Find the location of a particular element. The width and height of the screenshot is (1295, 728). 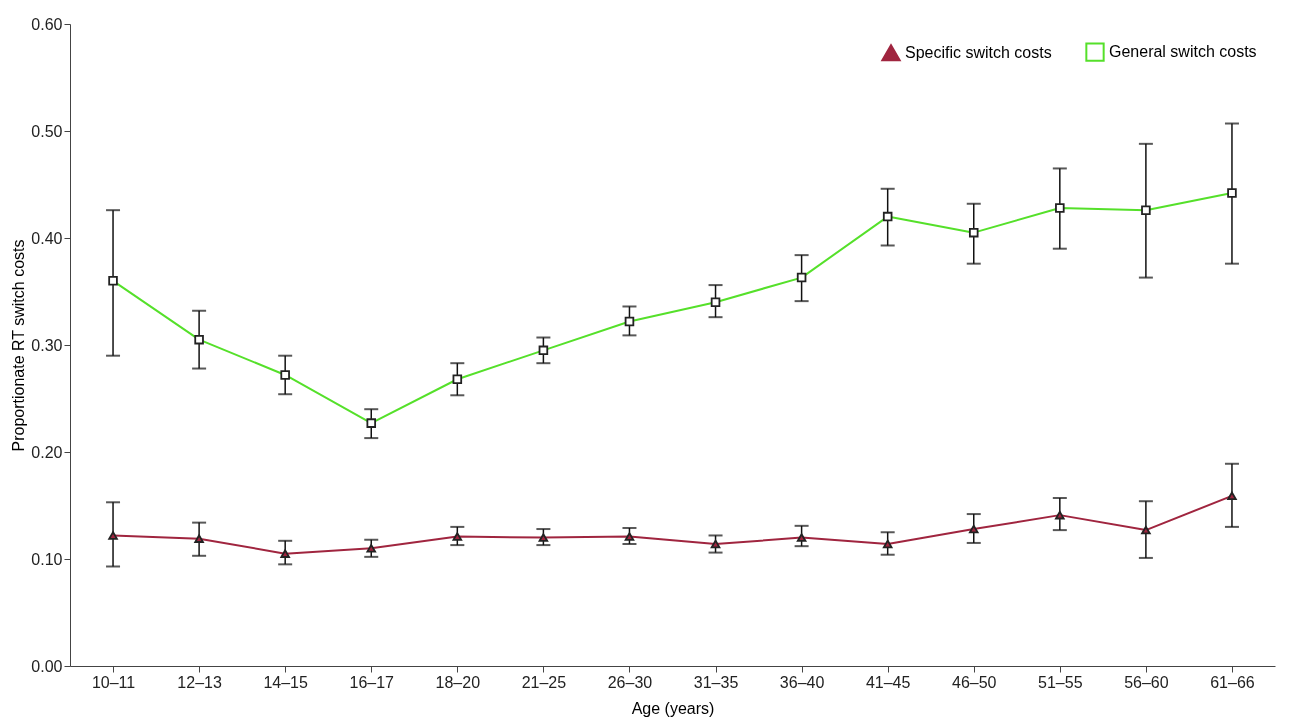

x-tick-label: 10–11 is located at coordinates (113, 682).